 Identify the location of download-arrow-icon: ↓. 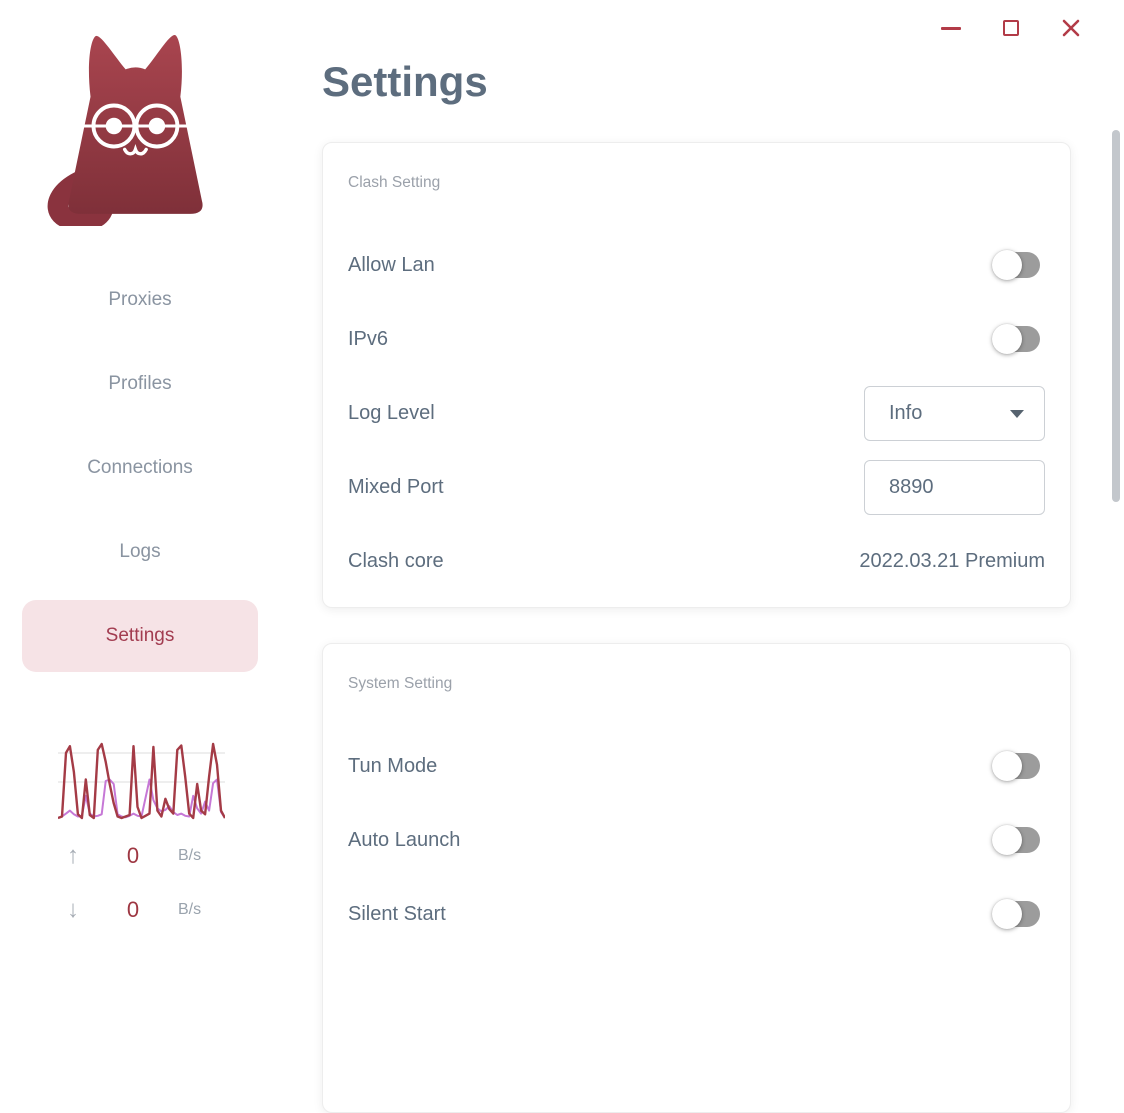
(73, 909).